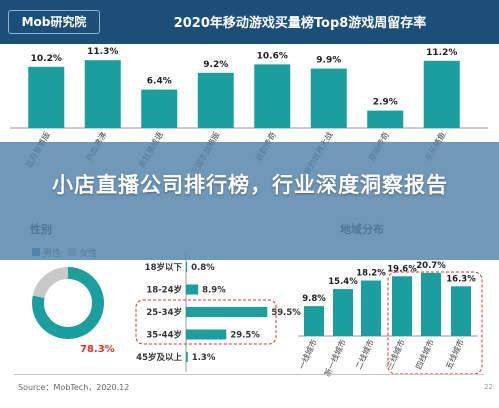  I want to click on chart-title: 2020年移动游戏买量榜Top8游戏周留存率, so click(300, 23).